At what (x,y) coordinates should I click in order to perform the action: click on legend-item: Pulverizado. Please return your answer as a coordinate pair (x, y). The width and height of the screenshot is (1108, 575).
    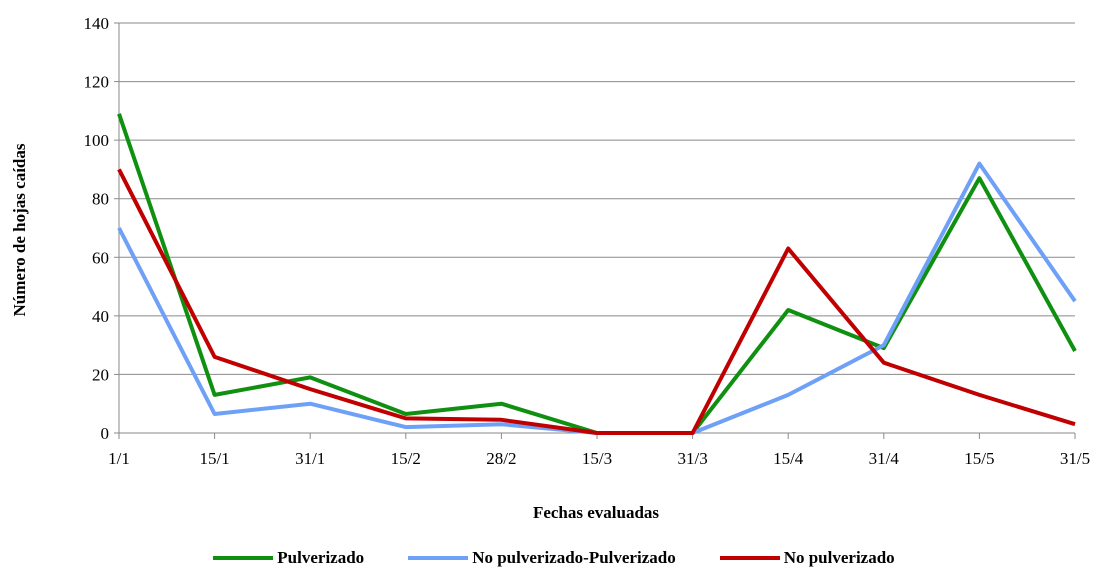
    Looking at the image, I should click on (288, 558).